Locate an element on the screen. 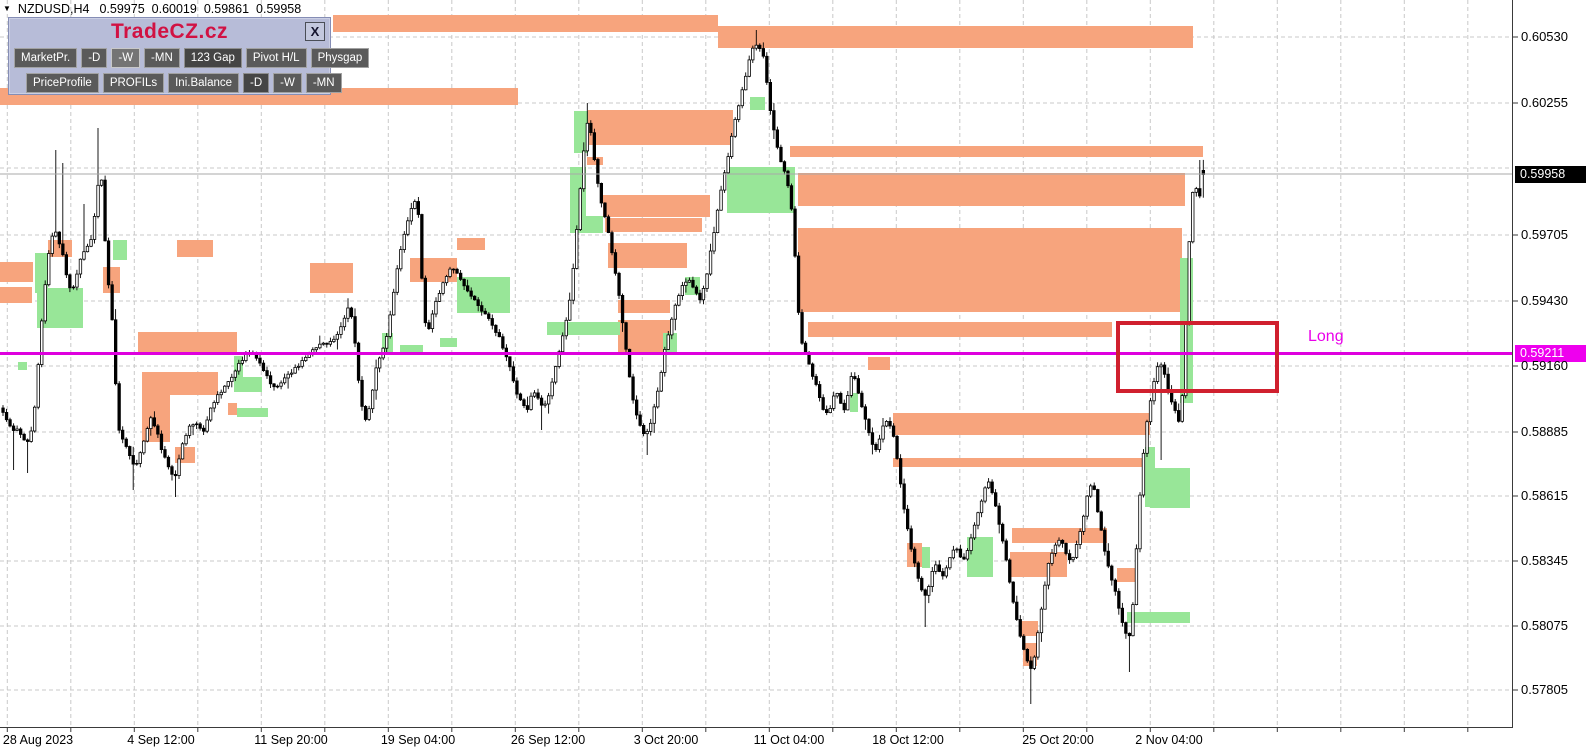 This screenshot has height=755, width=1586. chart-dropdown-icon: ▼ is located at coordinates (7, 8).